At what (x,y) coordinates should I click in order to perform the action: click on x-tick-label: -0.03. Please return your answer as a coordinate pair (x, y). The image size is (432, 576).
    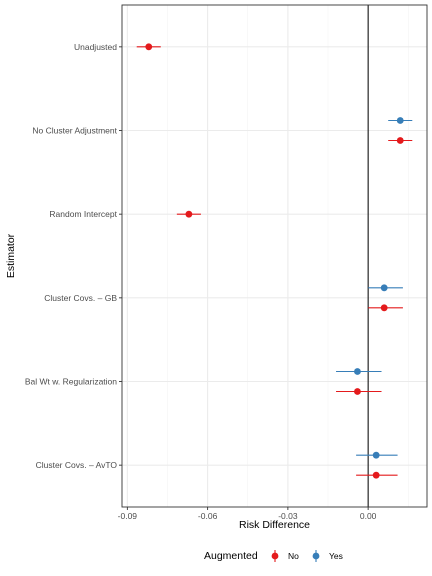
    Looking at the image, I should click on (288, 516).